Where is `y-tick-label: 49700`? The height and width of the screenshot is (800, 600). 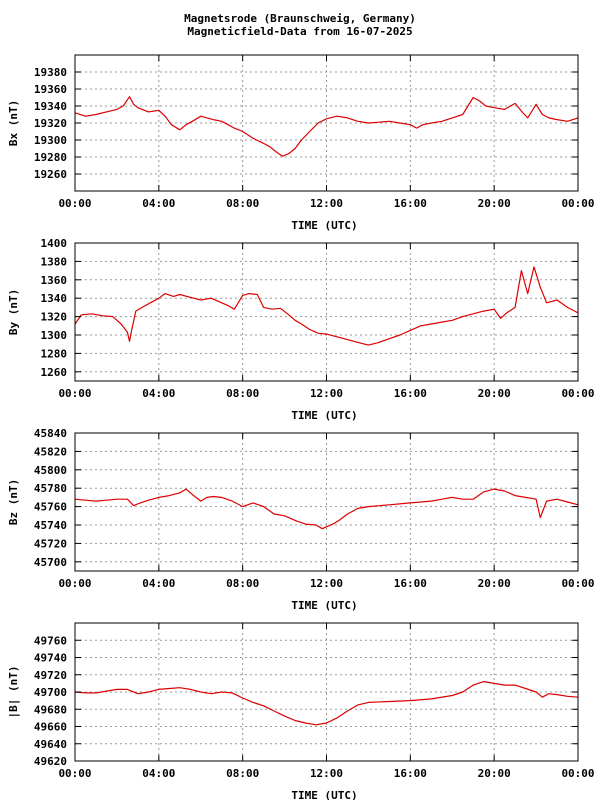 y-tick-label: 49700 is located at coordinates (50, 692).